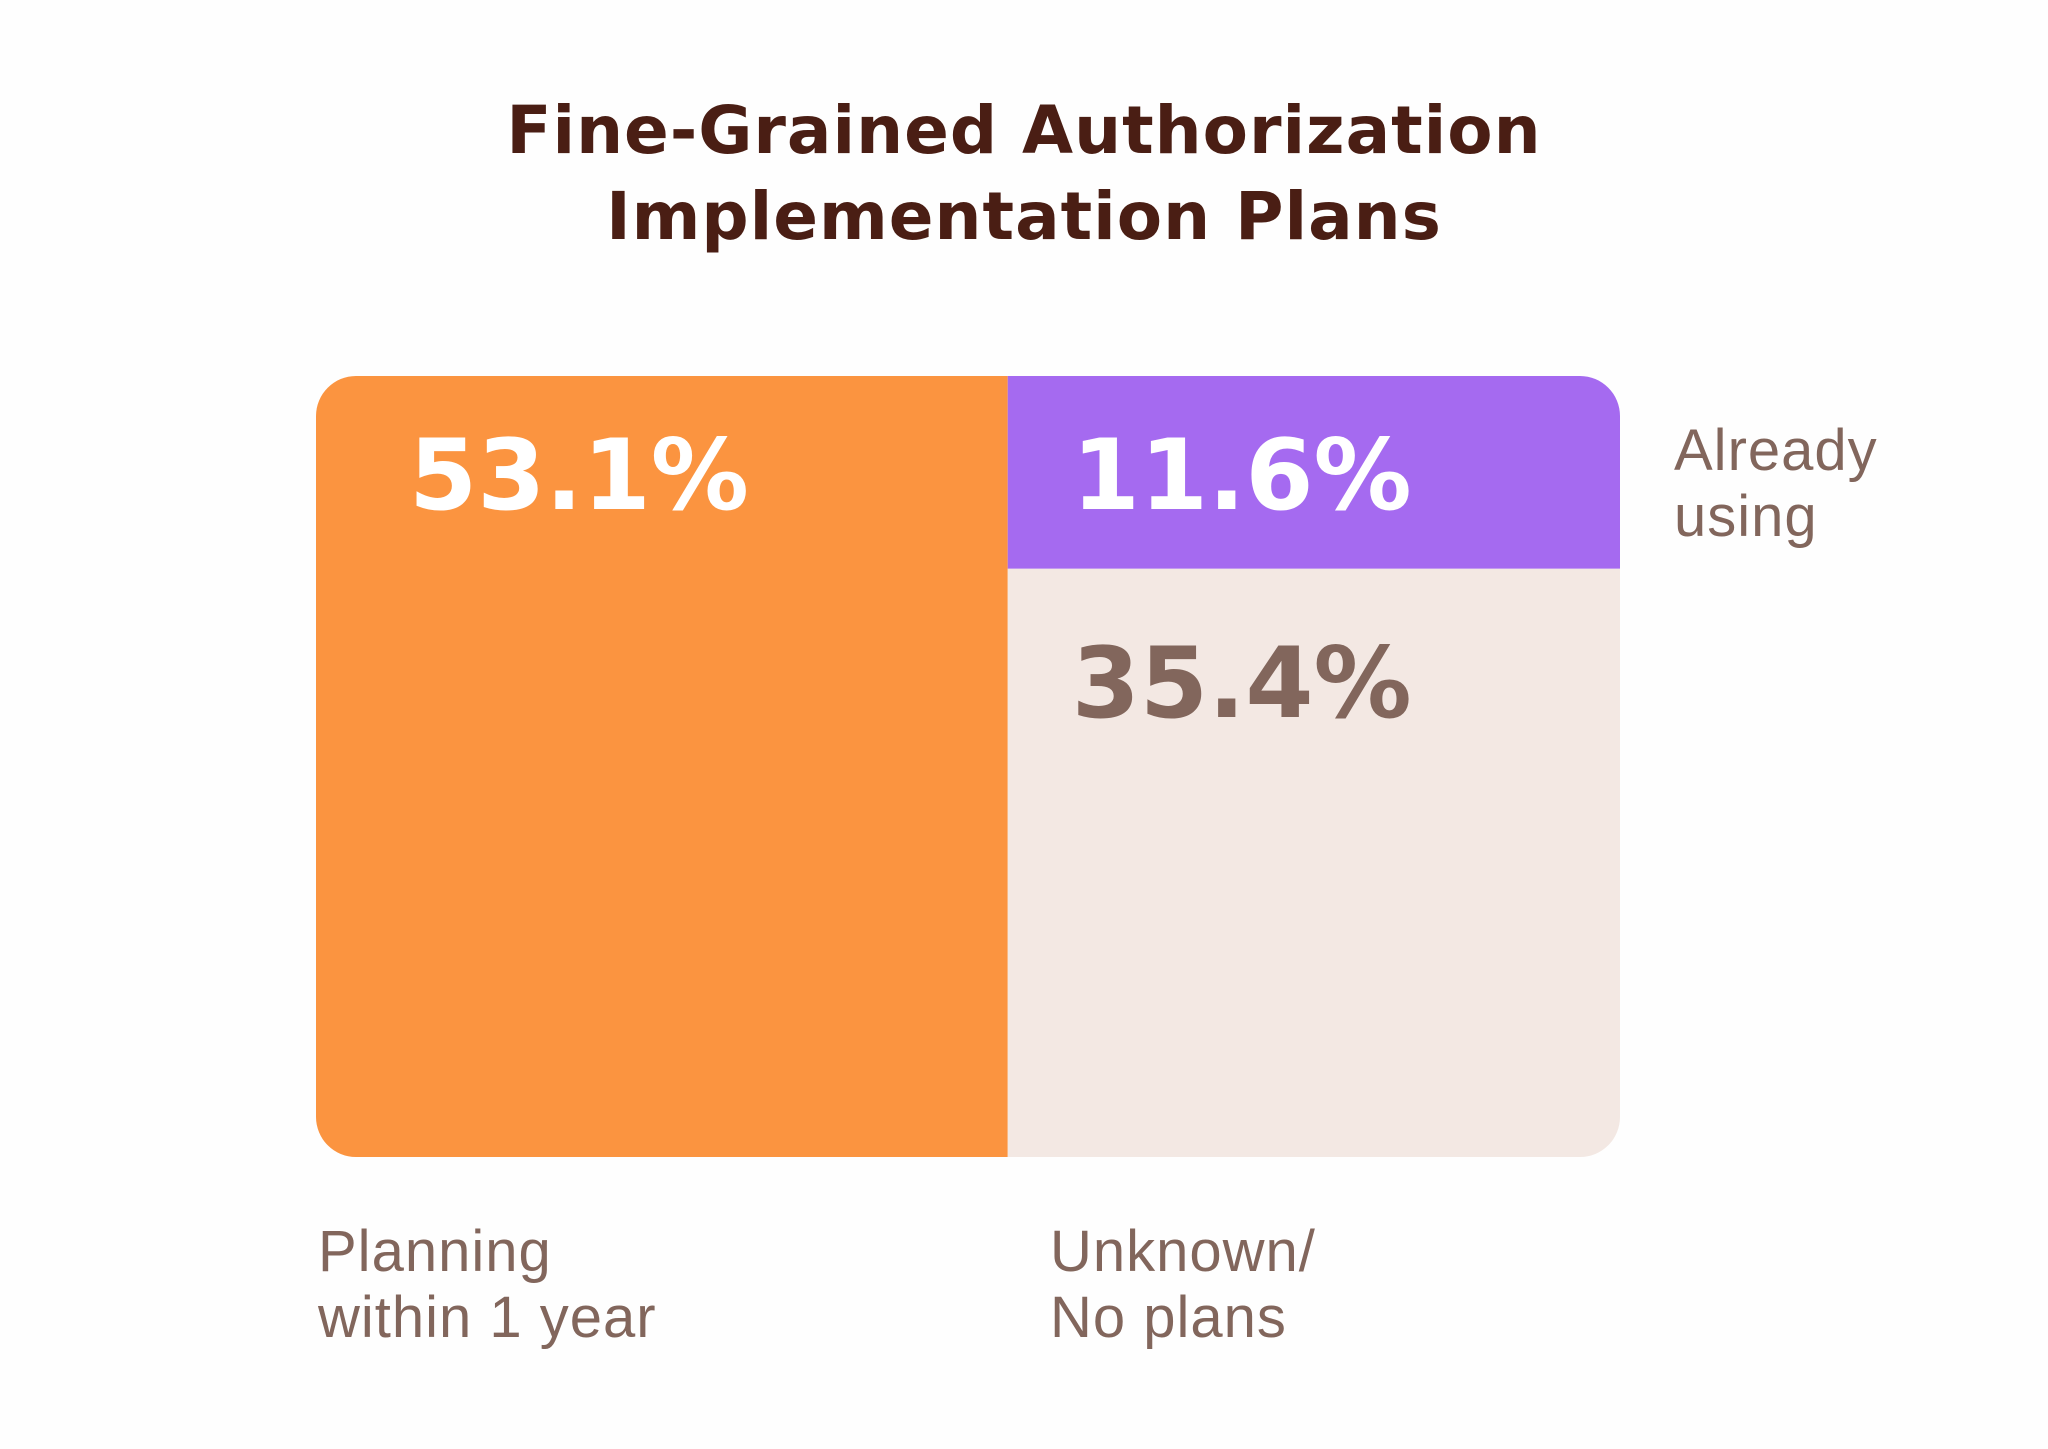 The image size is (2048, 1449). What do you see at coordinates (1746, 516) in the screenshot?
I see `label-line: using` at bounding box center [1746, 516].